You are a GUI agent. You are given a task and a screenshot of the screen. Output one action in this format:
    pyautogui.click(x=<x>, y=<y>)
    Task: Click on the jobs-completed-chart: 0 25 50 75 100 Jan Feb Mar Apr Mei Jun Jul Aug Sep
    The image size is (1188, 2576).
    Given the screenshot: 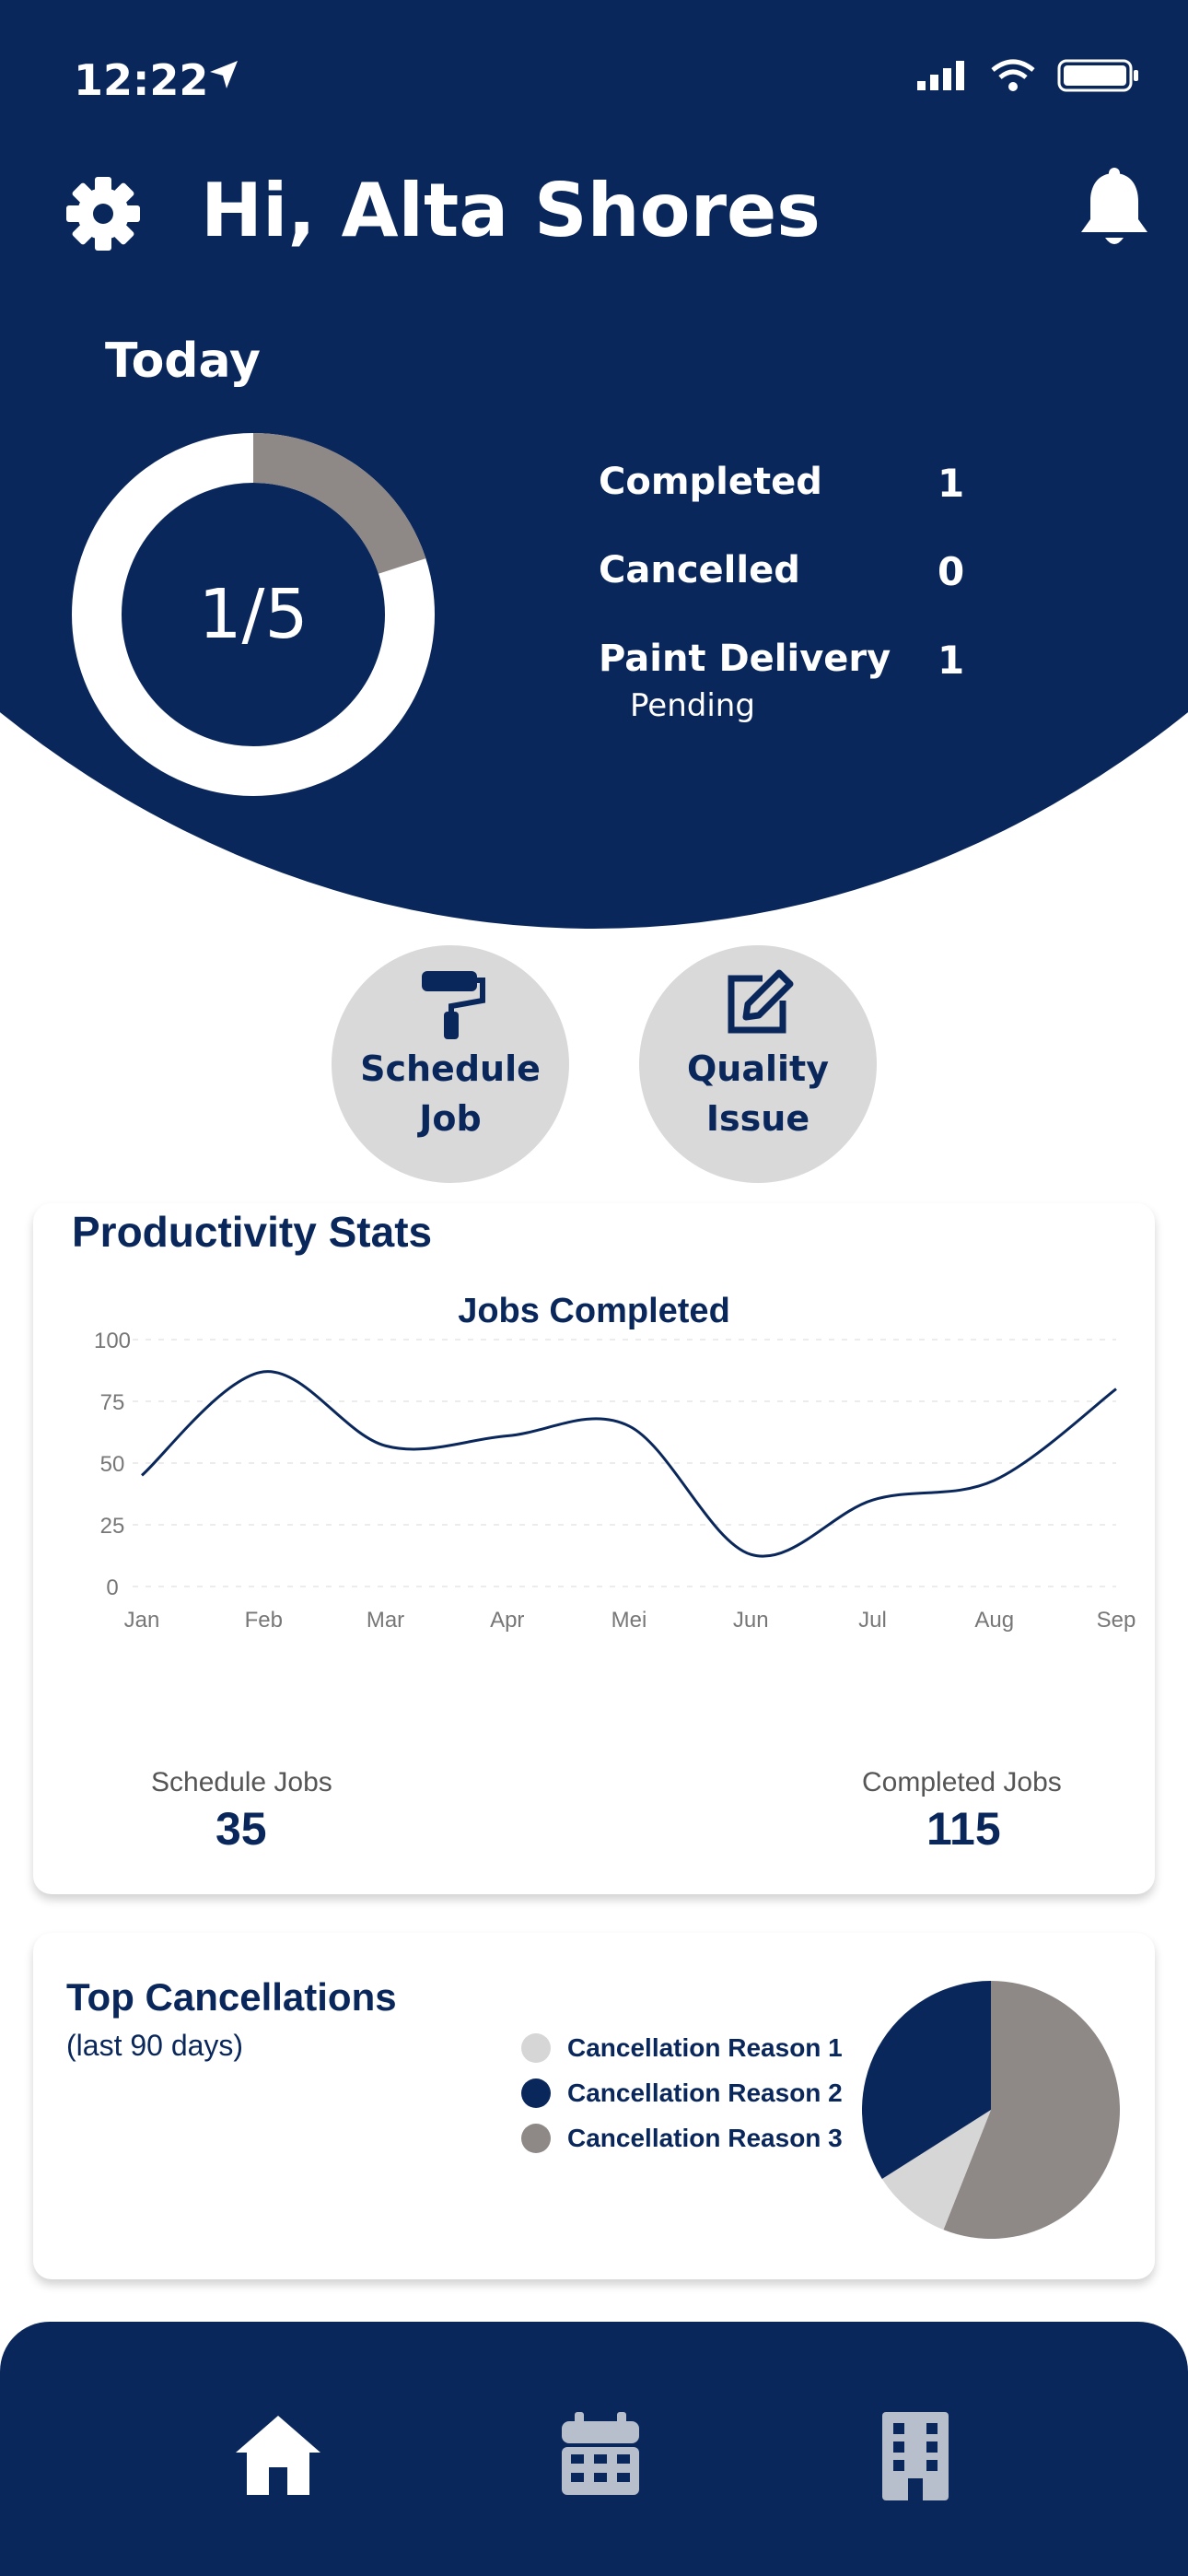 What is the action you would take?
    pyautogui.click(x=615, y=1481)
    